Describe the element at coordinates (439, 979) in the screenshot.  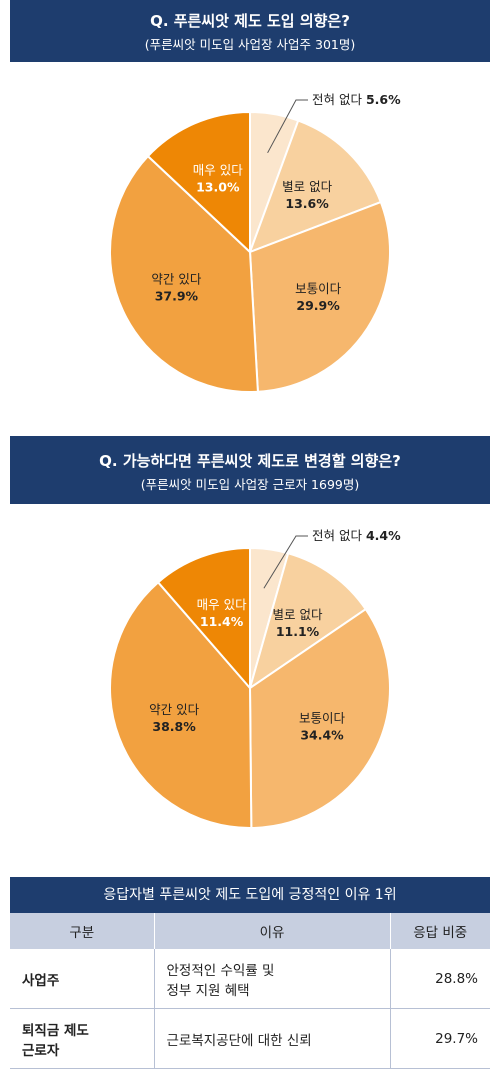
I see `cell-share: 28.8%` at that location.